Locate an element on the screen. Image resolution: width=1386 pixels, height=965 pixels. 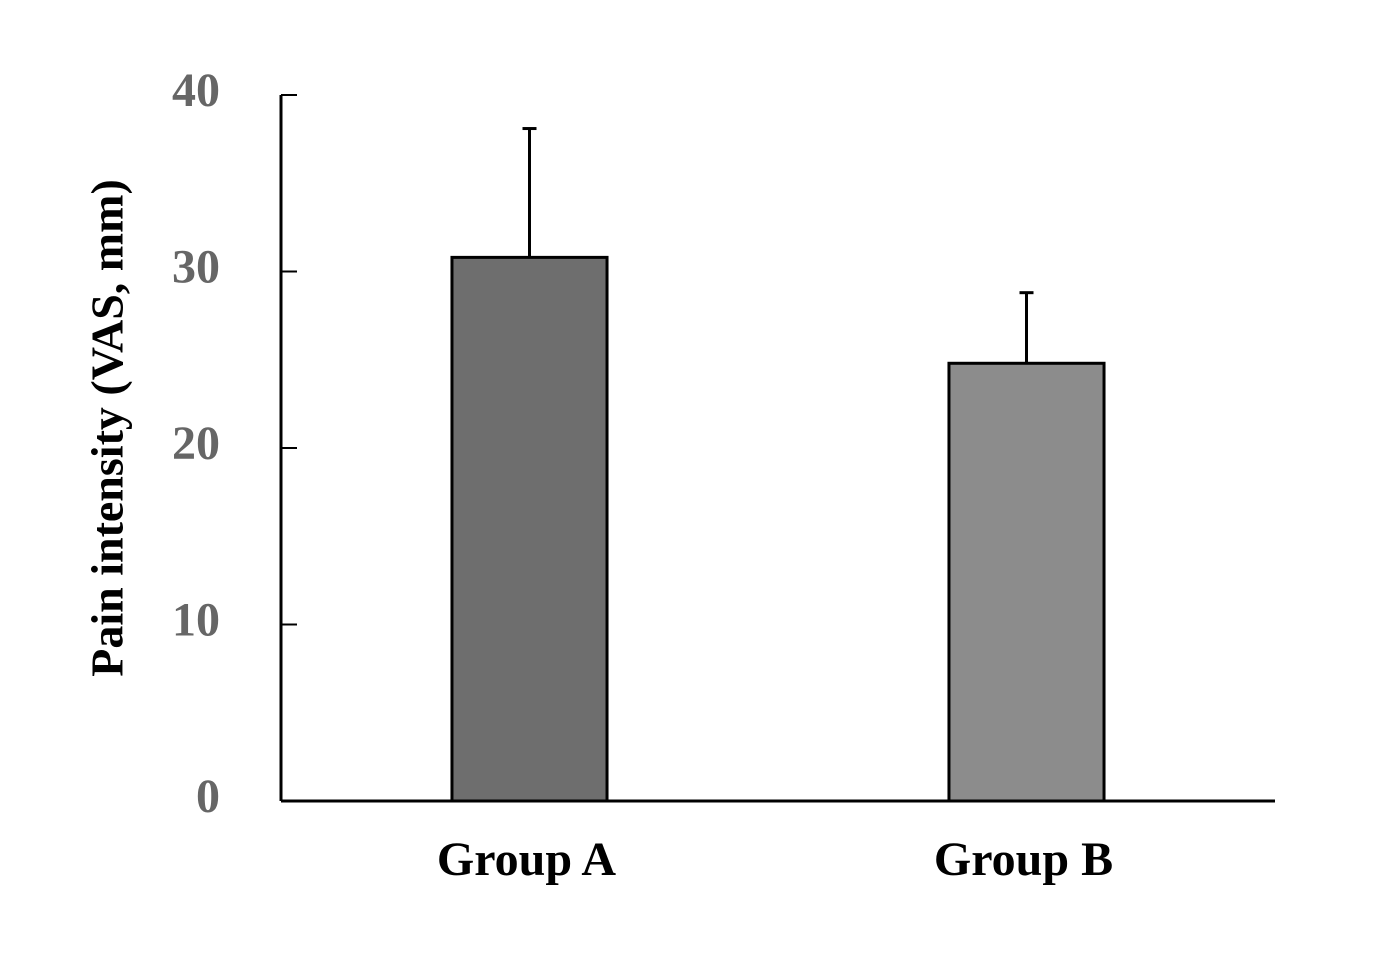
y-tick-label: 30 is located at coordinates (196, 267).